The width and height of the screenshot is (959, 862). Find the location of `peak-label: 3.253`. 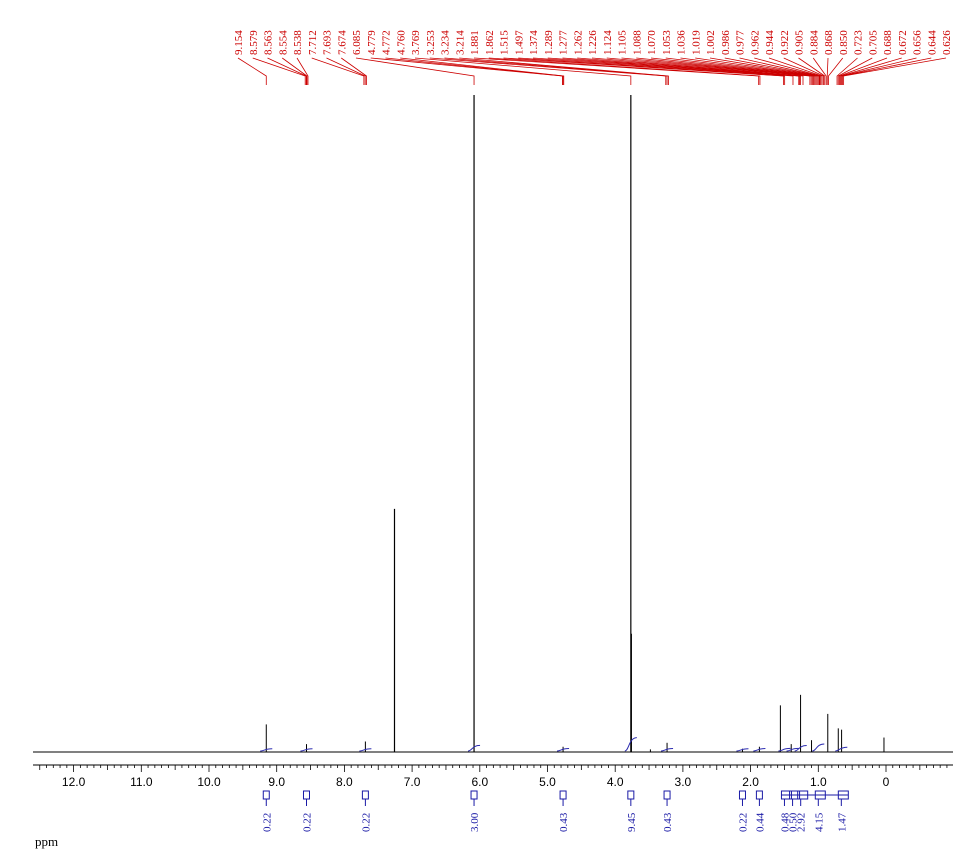

peak-label: 3.253 is located at coordinates (431, 42).